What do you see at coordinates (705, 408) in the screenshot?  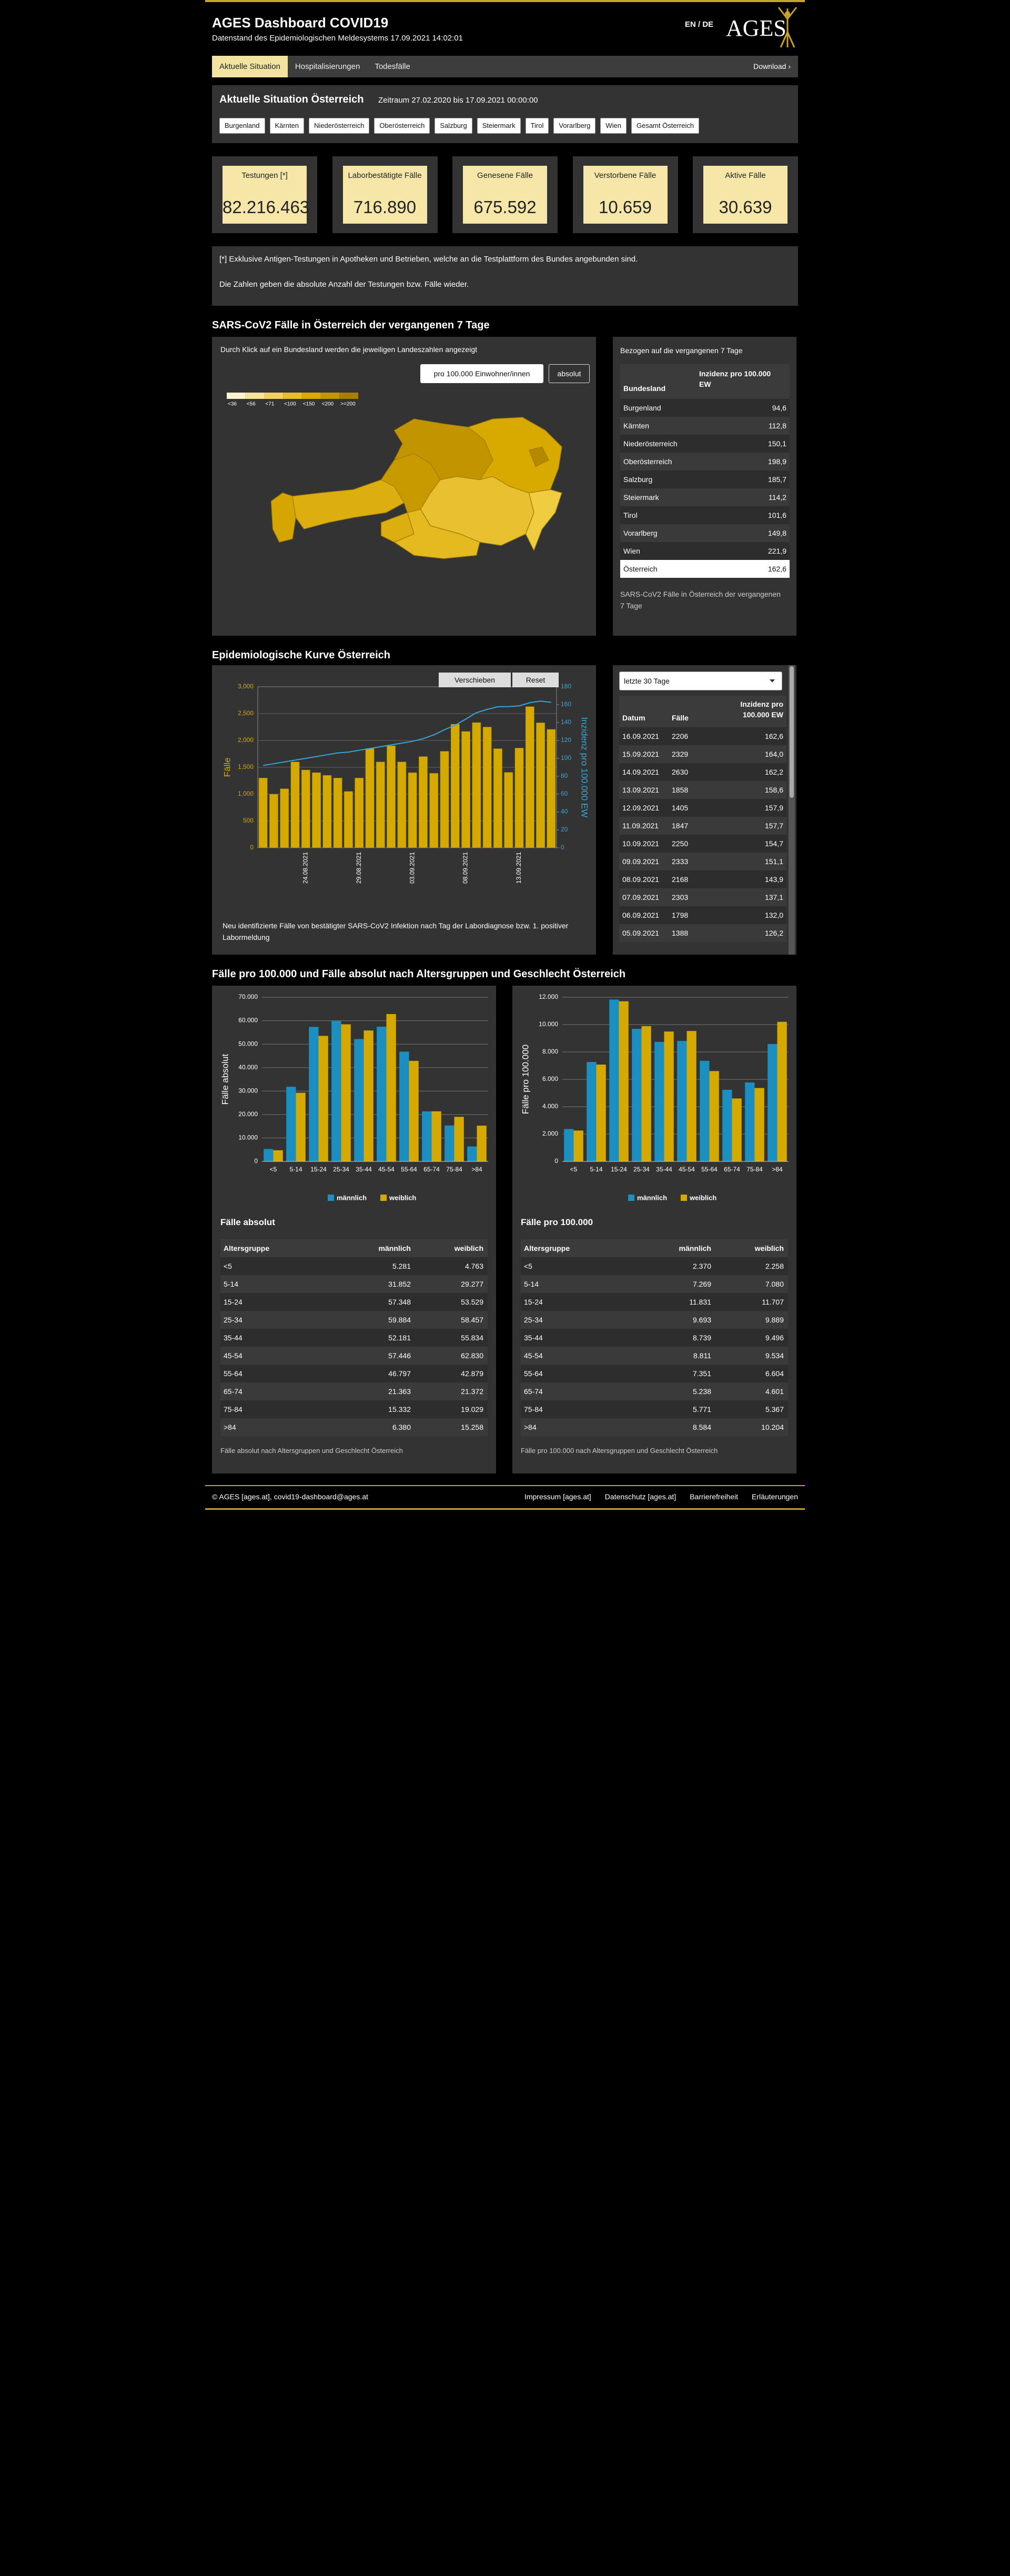 I see `table-row: Burgenland 94,6` at bounding box center [705, 408].